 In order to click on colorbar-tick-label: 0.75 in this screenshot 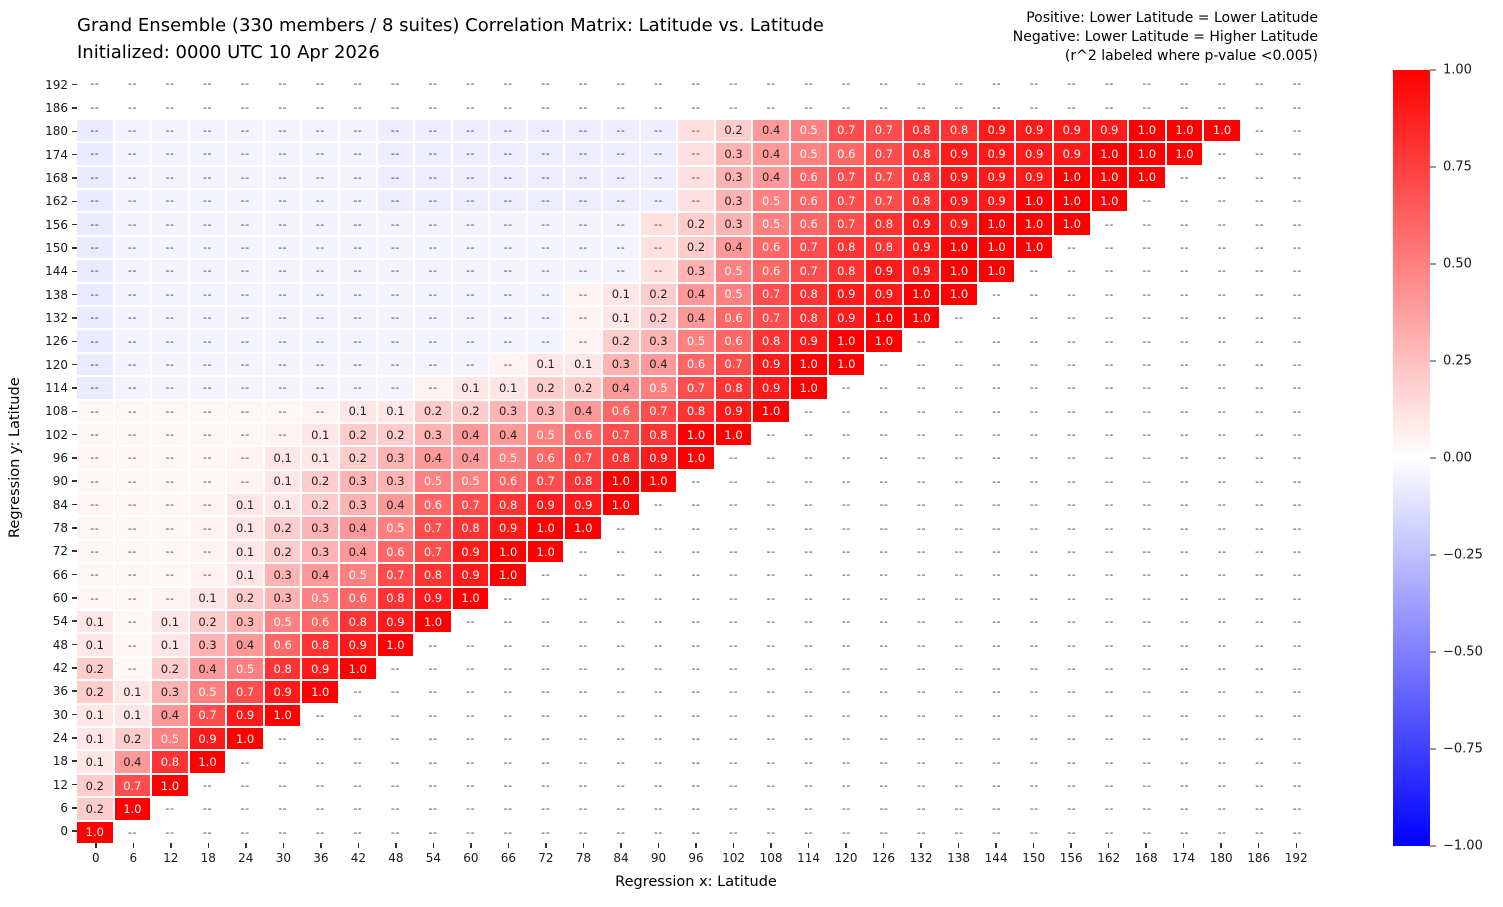, I will do `click(1457, 167)`.